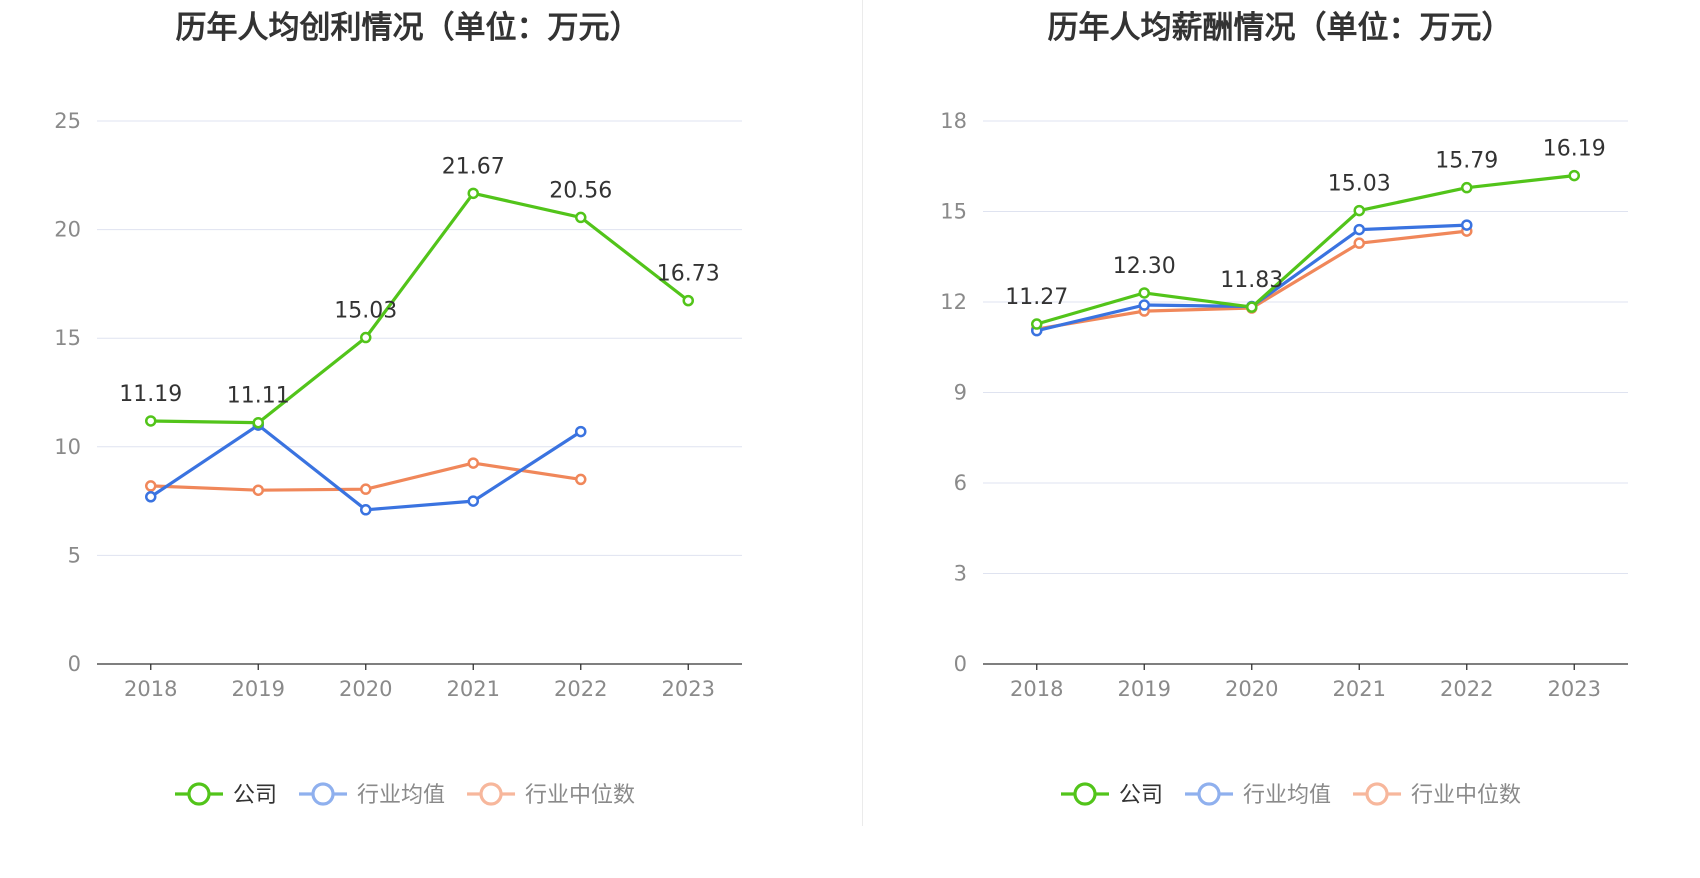 This screenshot has height=878, width=1700. What do you see at coordinates (960, 393) in the screenshot?
I see `y-tick-label: 9` at bounding box center [960, 393].